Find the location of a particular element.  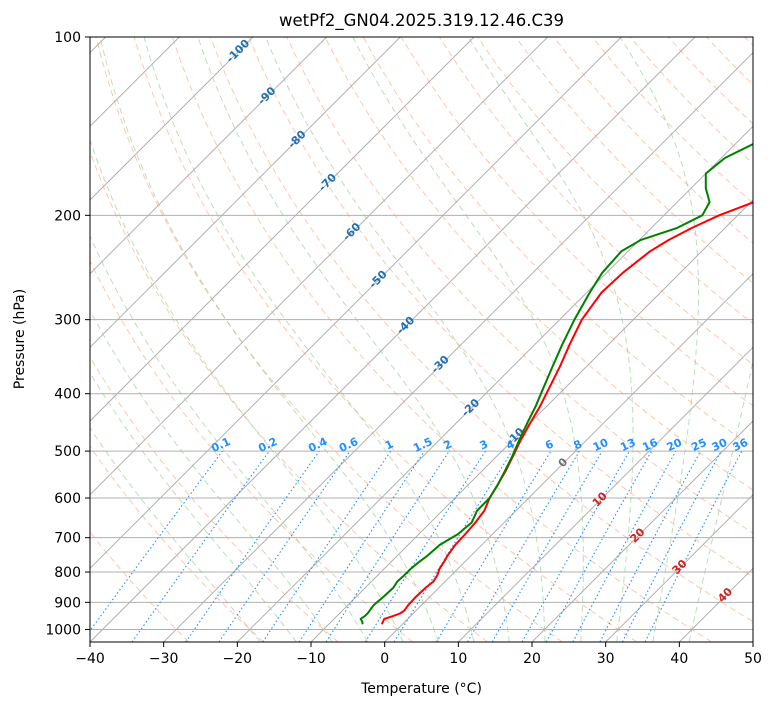

y-tick-label: 700 is located at coordinates (67, 539).